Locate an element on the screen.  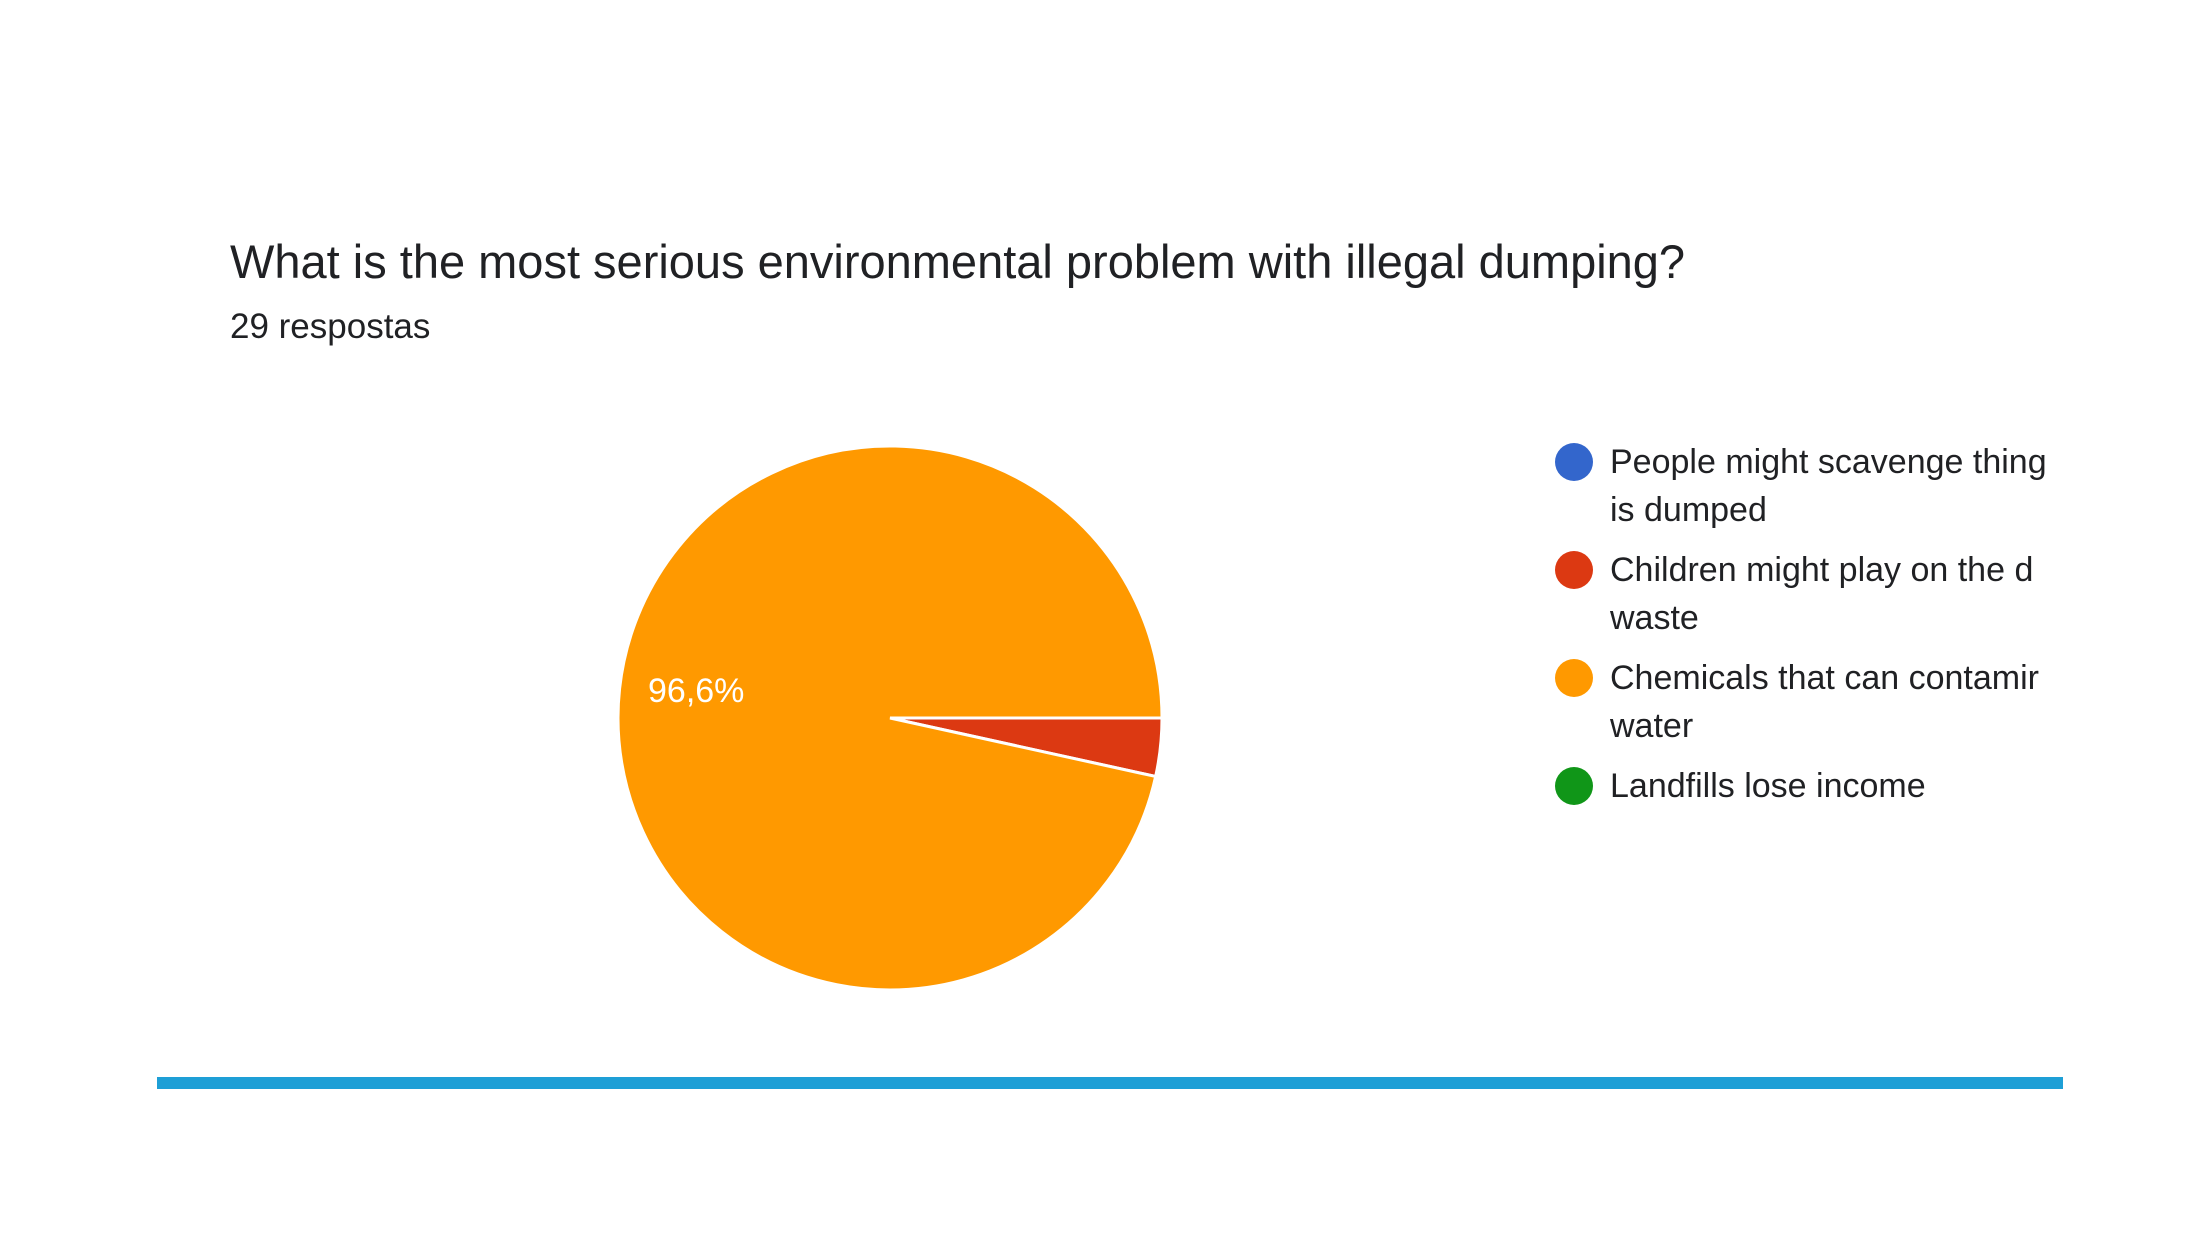
legend-label-line-2: water is located at coordinates (1652, 726).